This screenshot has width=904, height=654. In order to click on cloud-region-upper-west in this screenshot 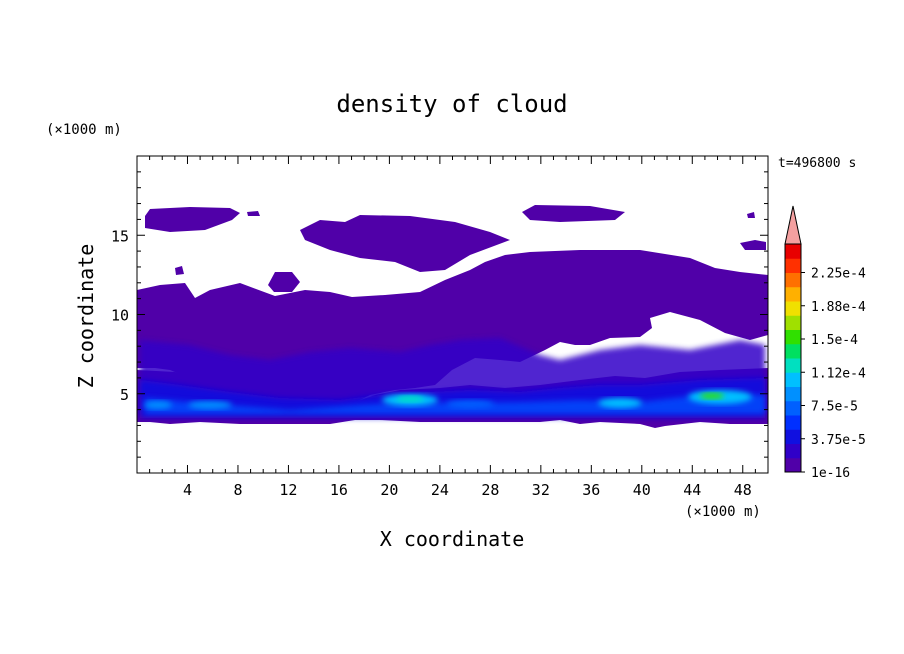, I will do `click(192, 219)`.